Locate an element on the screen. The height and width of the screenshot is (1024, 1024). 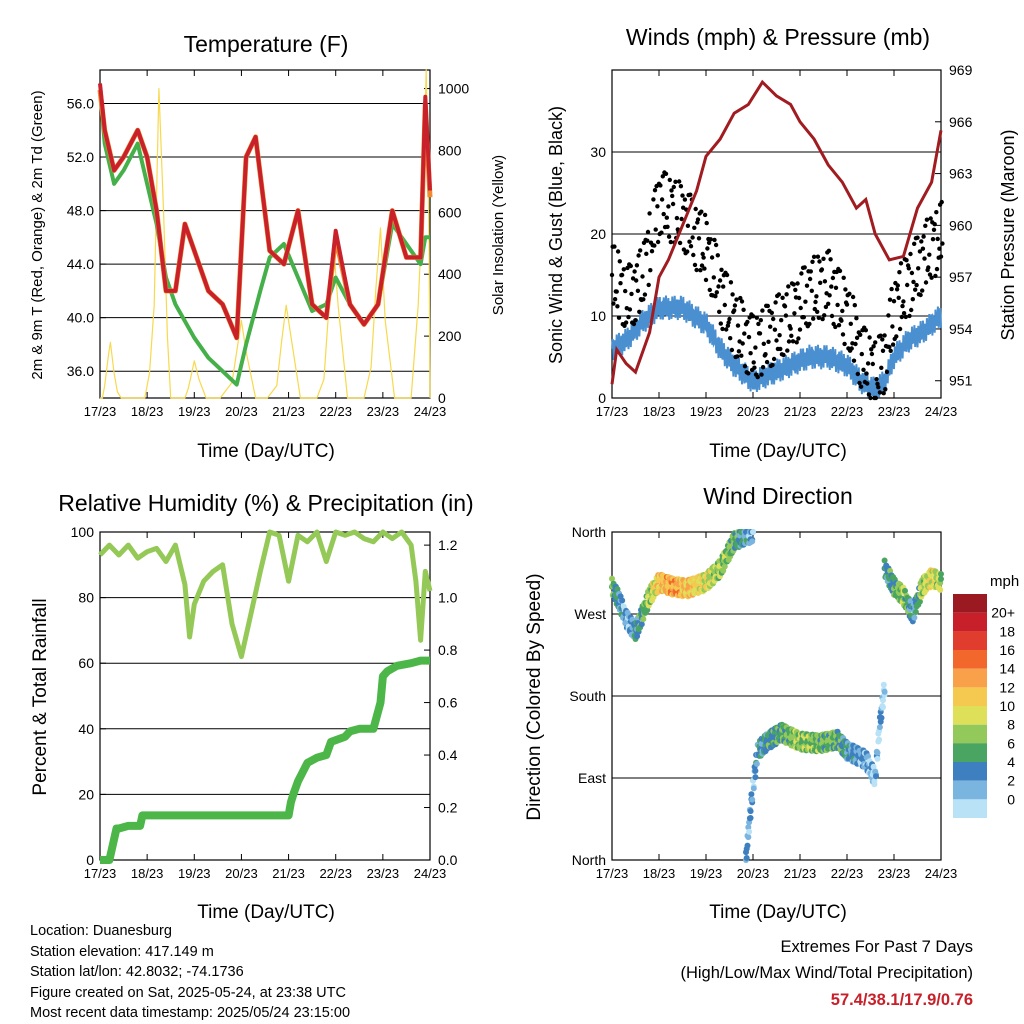
winds-ylabel: Sonic Wind & Gust (Blue, Black) is located at coordinates (556, 235).